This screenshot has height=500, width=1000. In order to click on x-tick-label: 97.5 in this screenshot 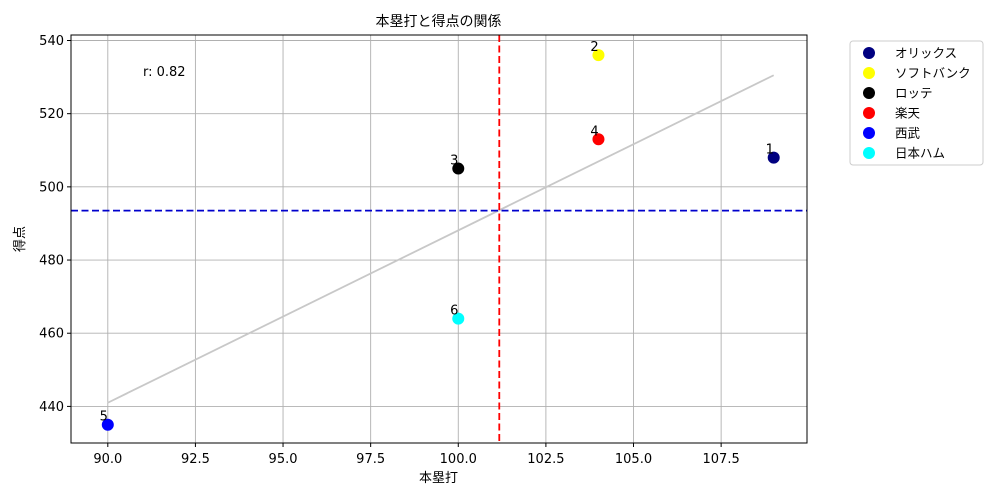, I will do `click(370, 459)`.